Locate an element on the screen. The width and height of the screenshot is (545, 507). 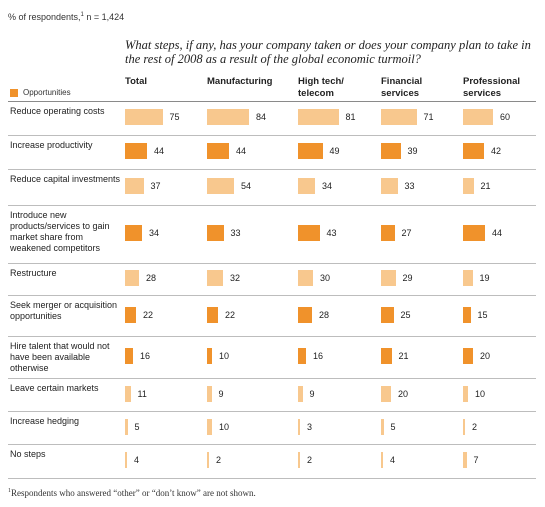
legend-label: Opportunities is located at coordinates (47, 92).